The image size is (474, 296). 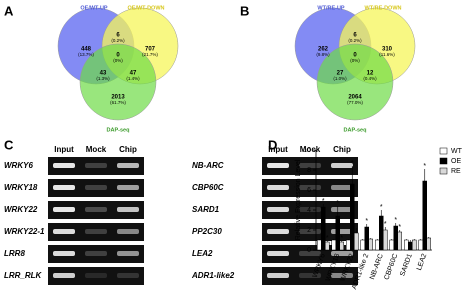 I want to click on region-percent: (61.7%), so click(x=118, y=102).